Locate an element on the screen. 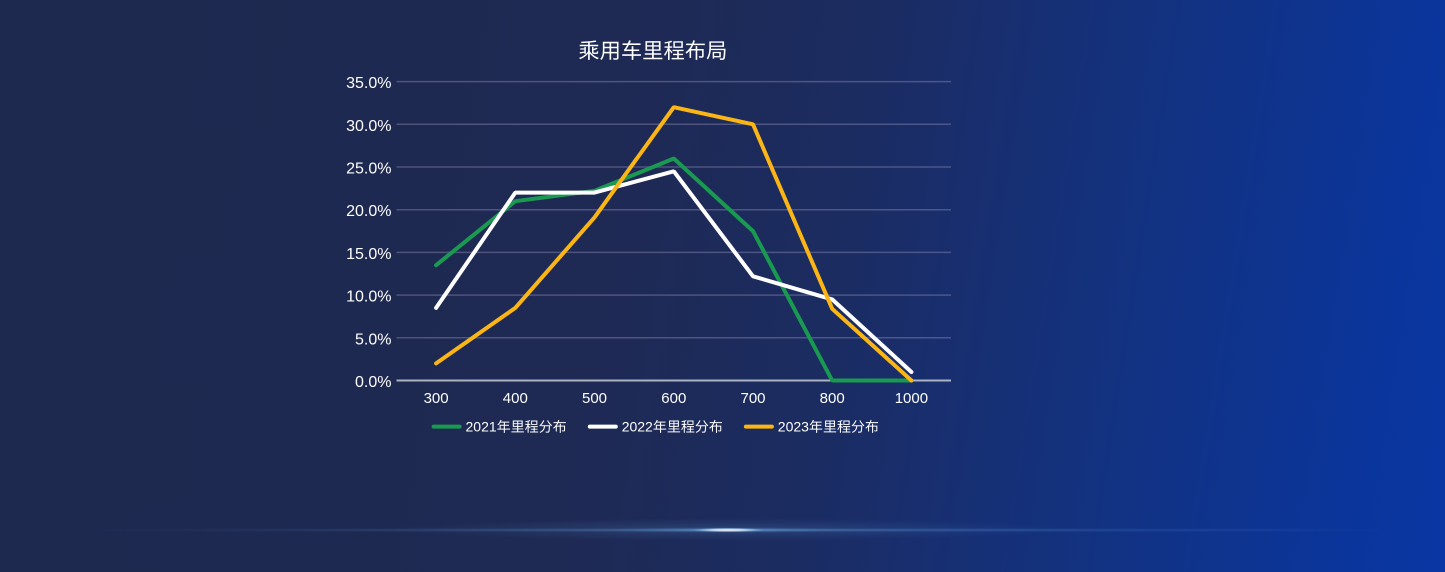 Image resolution: width=1445 pixels, height=572 pixels. svg-text: 400 is located at coordinates (515, 398).